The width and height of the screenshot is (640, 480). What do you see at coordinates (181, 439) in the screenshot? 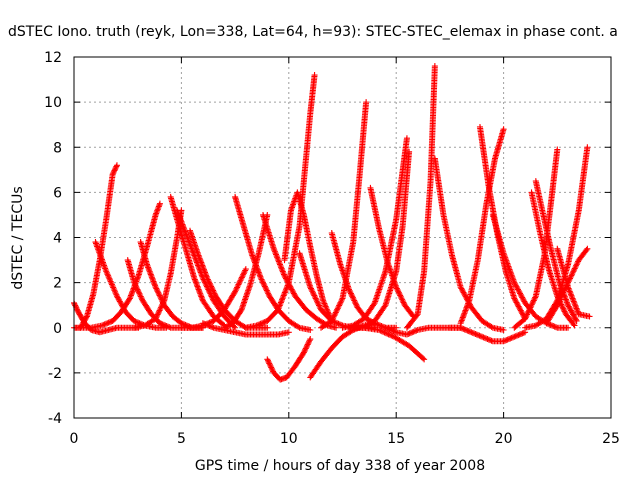
I see `x-tick-label: 5` at bounding box center [181, 439].